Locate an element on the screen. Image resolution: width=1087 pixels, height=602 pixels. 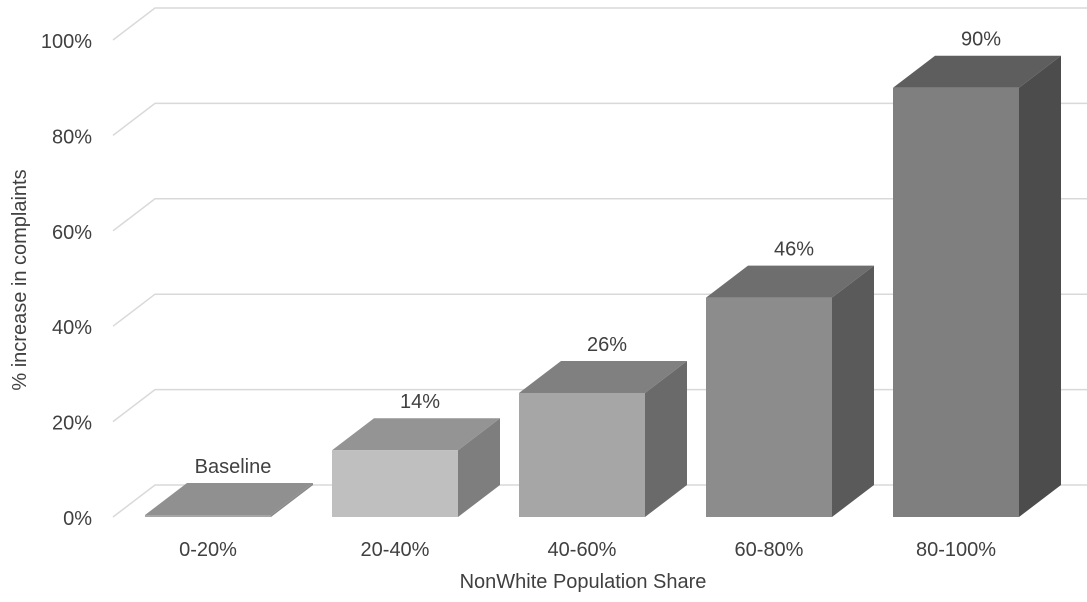
y-tick-label: 0% is located at coordinates (77, 519).